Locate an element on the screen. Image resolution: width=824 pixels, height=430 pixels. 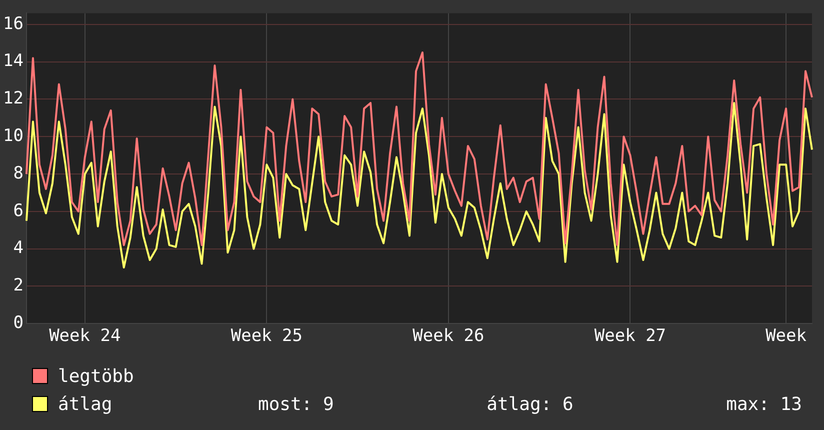
x-tick-label: Week 24 is located at coordinates (85, 336).